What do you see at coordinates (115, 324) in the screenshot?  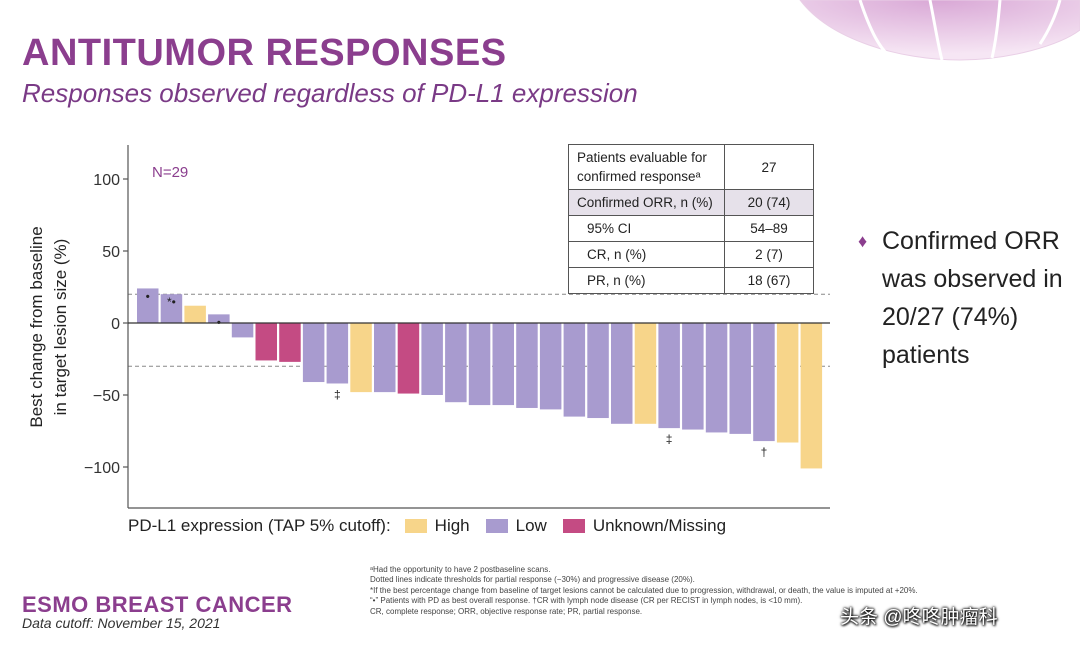 I see `y-tick-label: 0` at bounding box center [115, 324].